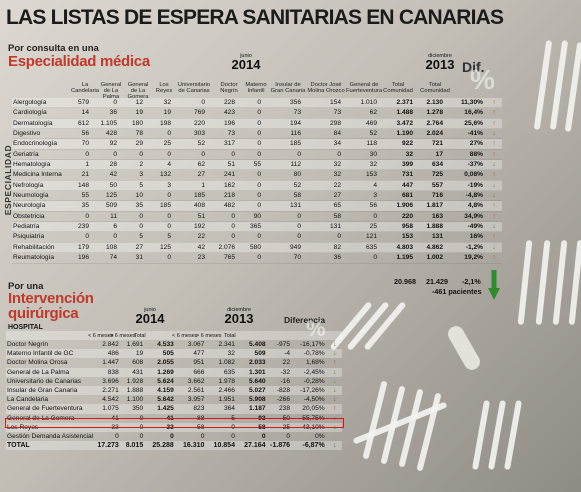  Describe the element at coordinates (223, 113) in the screenshot. I see `cell-value: 423` at that location.